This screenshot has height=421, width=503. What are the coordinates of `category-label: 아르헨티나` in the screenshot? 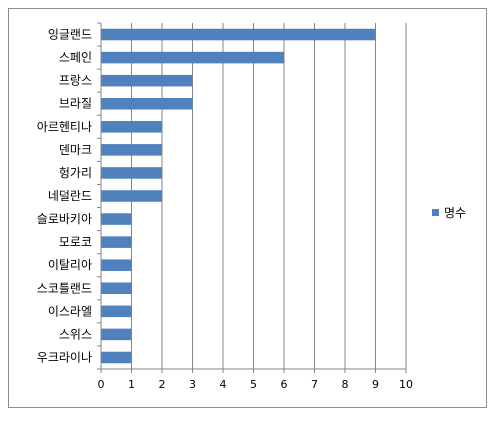 It's located at (64, 127).